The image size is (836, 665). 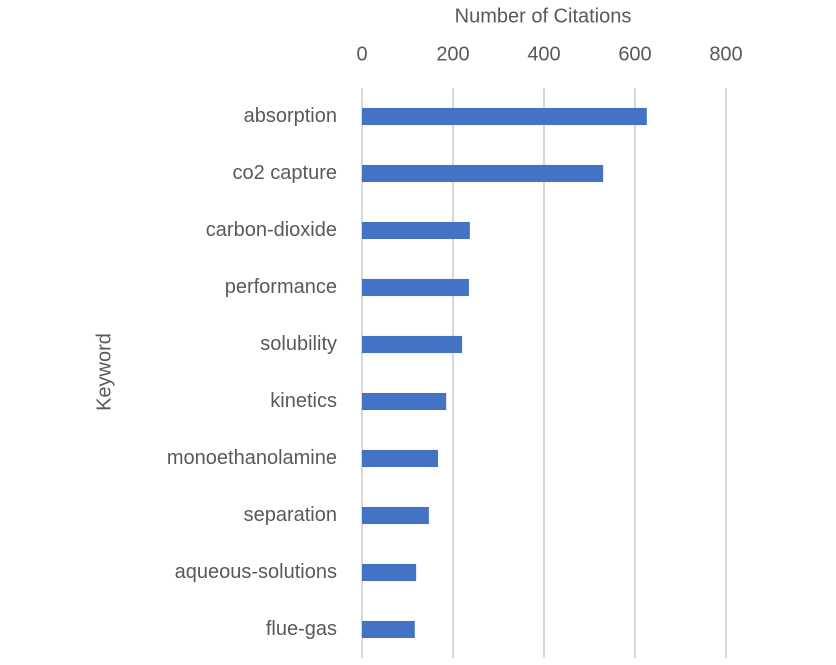 What do you see at coordinates (256, 572) in the screenshot?
I see `y-tick-label: aqueous-solutions` at bounding box center [256, 572].